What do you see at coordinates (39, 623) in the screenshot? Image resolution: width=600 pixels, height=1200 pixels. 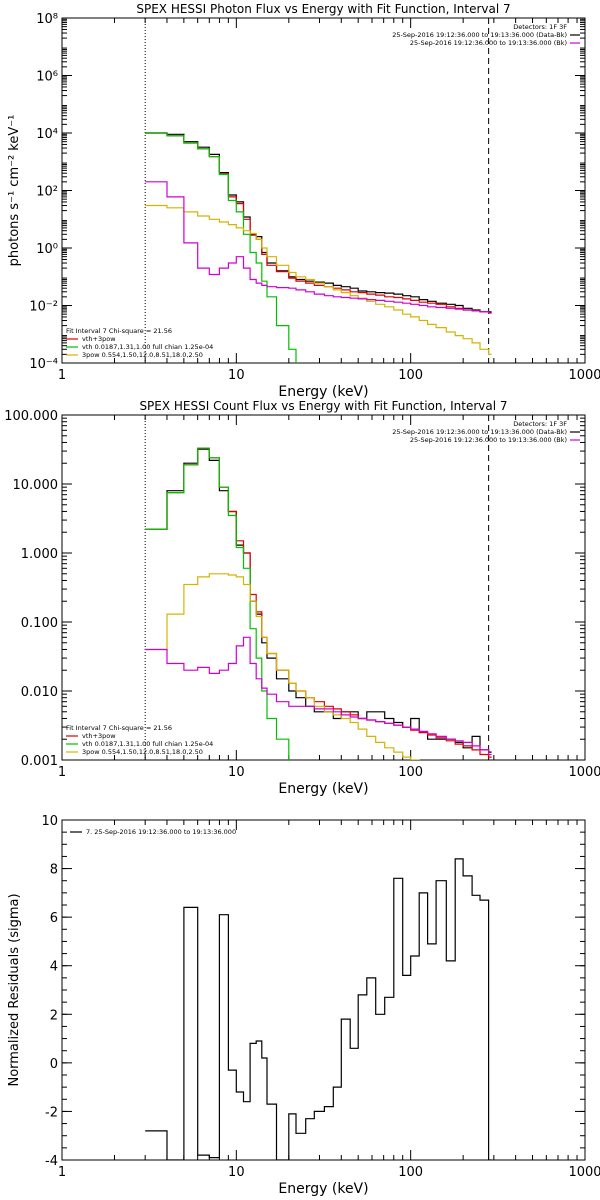 I see `y-tick-label: 0.100` at bounding box center [39, 623].